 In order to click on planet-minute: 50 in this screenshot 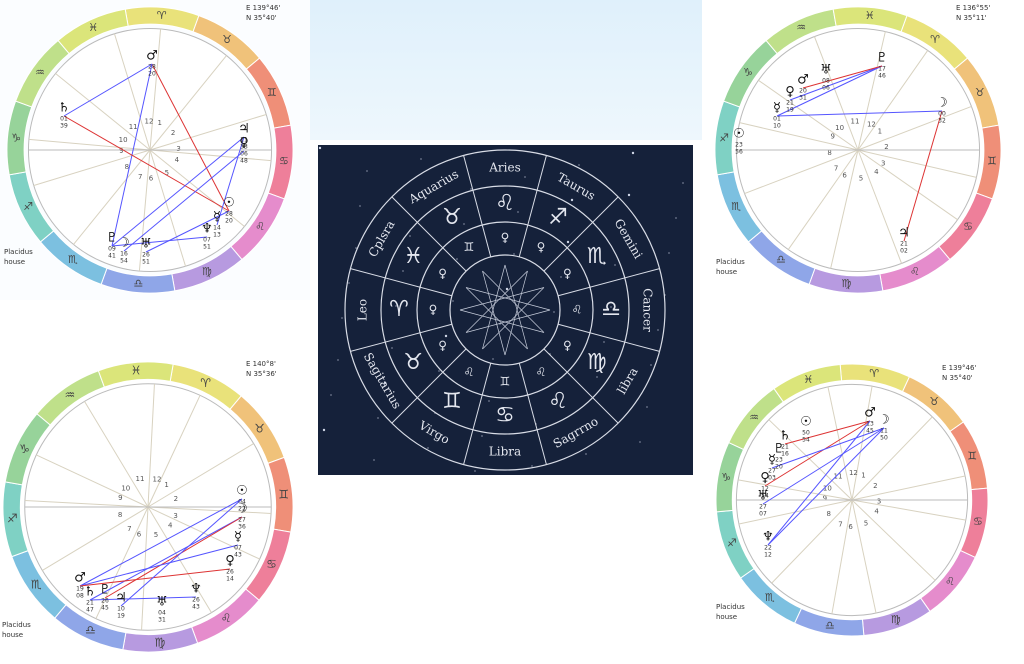, I will do `click(884, 438)`.